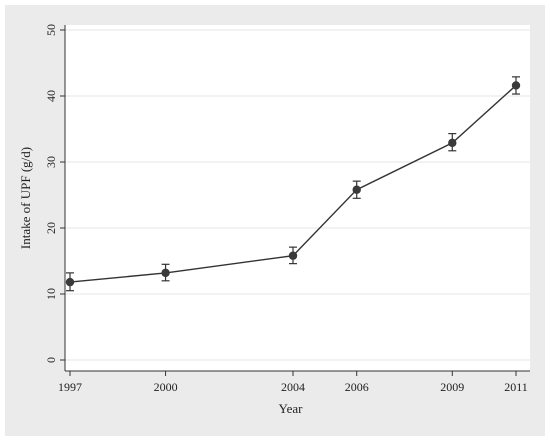 The width and height of the screenshot is (550, 441). I want to click on x-tick-label: 2011, so click(516, 387).